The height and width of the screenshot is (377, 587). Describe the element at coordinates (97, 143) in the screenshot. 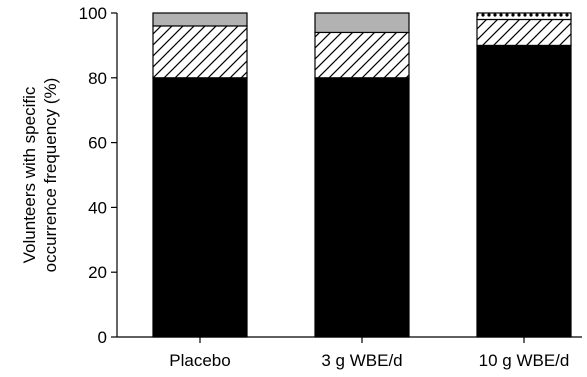

I see `y-tick-label: 60` at that location.